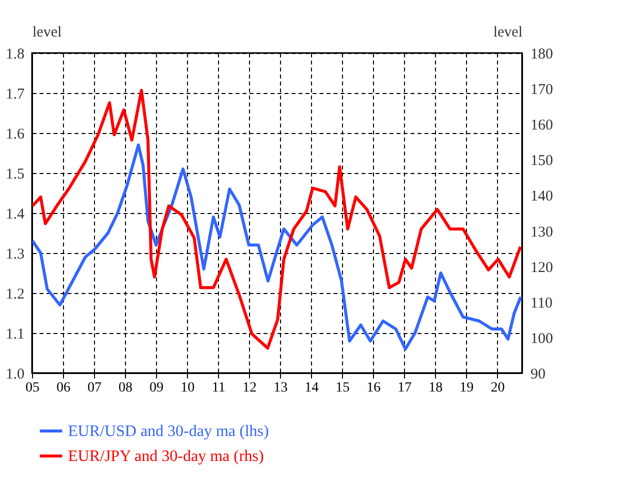 Image resolution: width=621 pixels, height=497 pixels. Describe the element at coordinates (507, 32) in the screenshot. I see `y2-axis-title: level` at that location.